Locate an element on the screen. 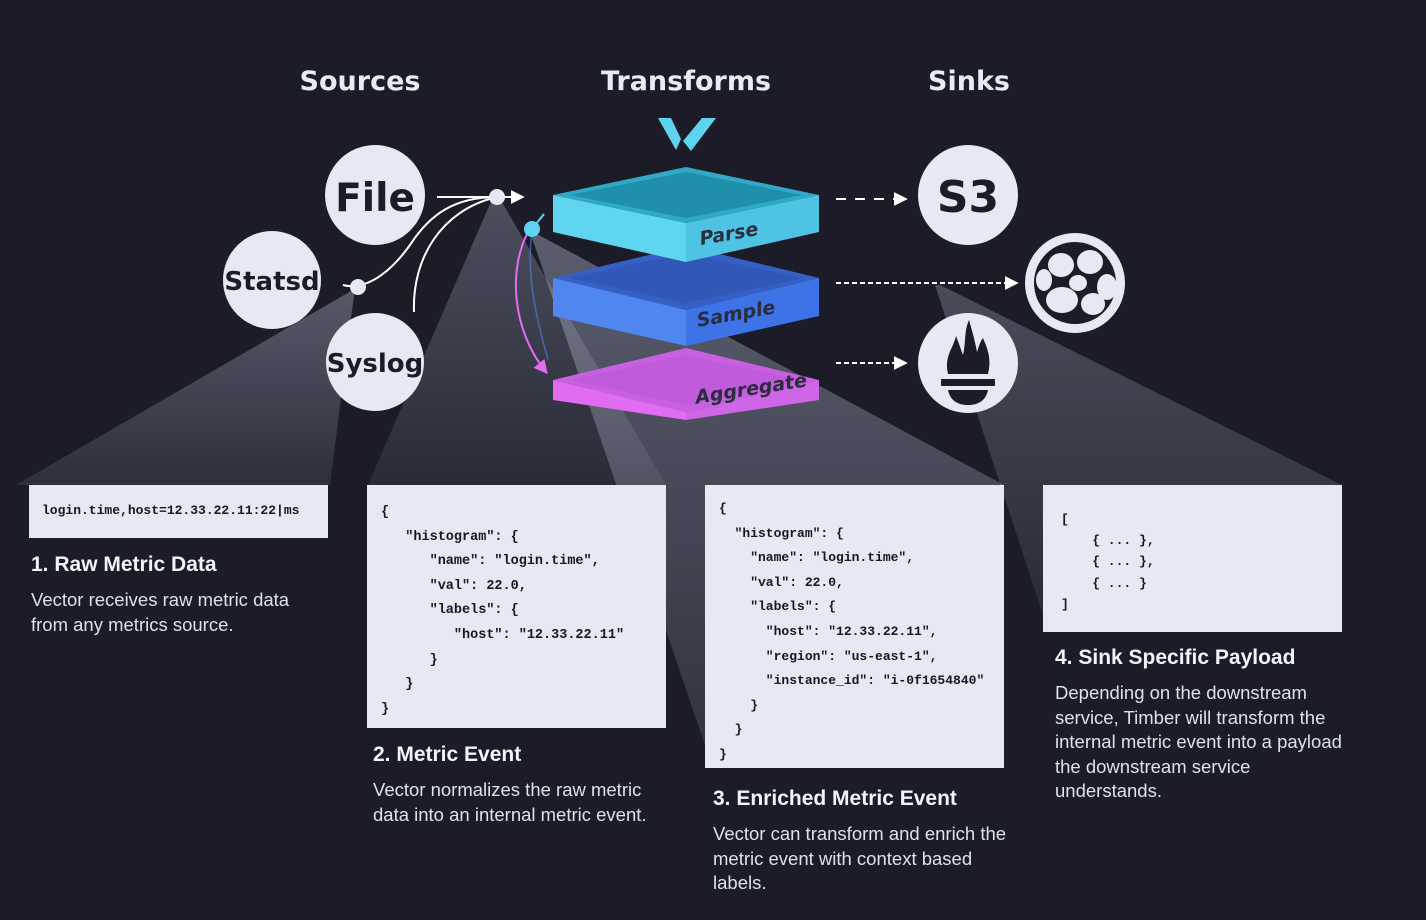 The height and width of the screenshot is (920, 1426). sinks-header: Sinks is located at coordinates (969, 81).